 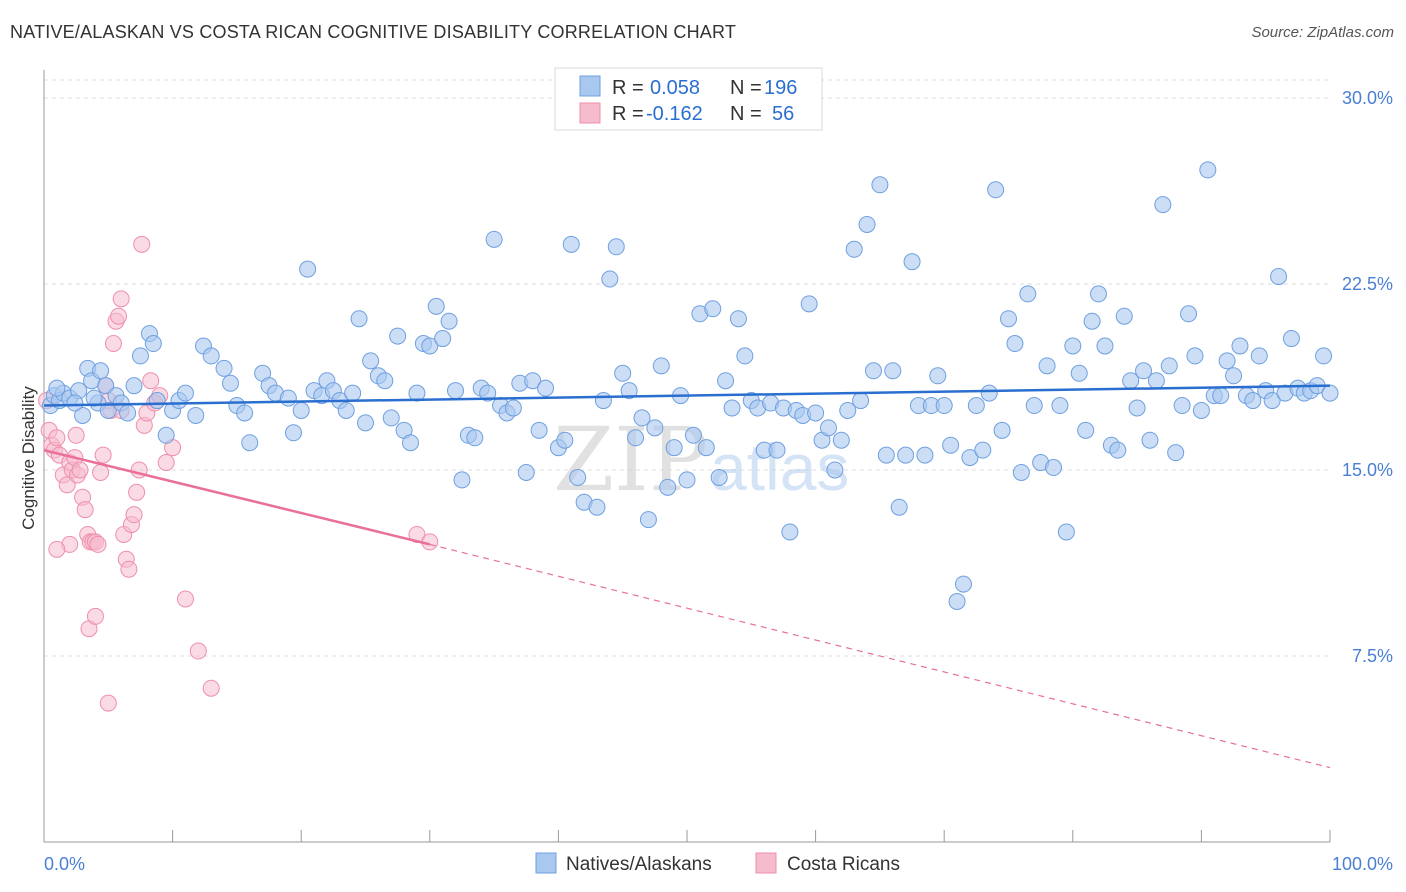 I want to click on costa-ricans-trend-line, so click(x=237, y=497).